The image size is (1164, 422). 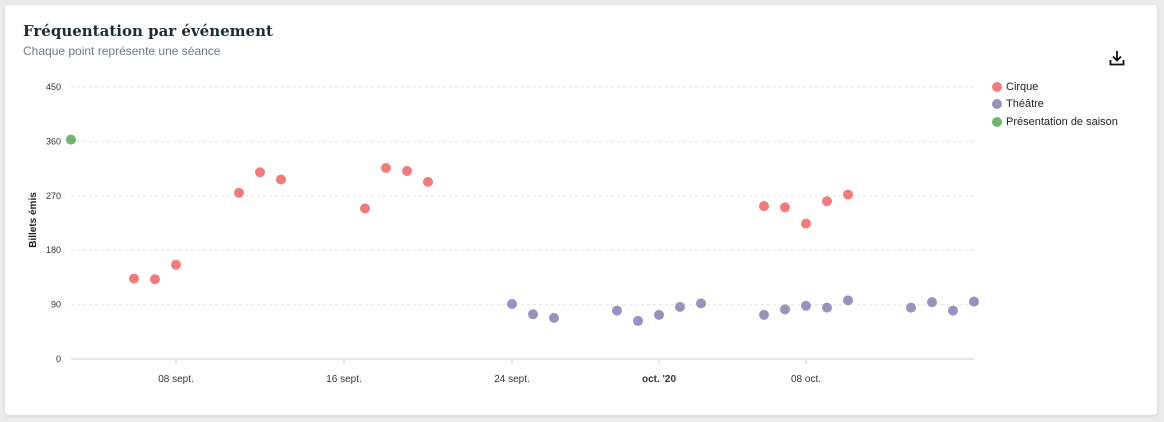 What do you see at coordinates (176, 379) in the screenshot?
I see `x-tick-label: 08 sept.` at bounding box center [176, 379].